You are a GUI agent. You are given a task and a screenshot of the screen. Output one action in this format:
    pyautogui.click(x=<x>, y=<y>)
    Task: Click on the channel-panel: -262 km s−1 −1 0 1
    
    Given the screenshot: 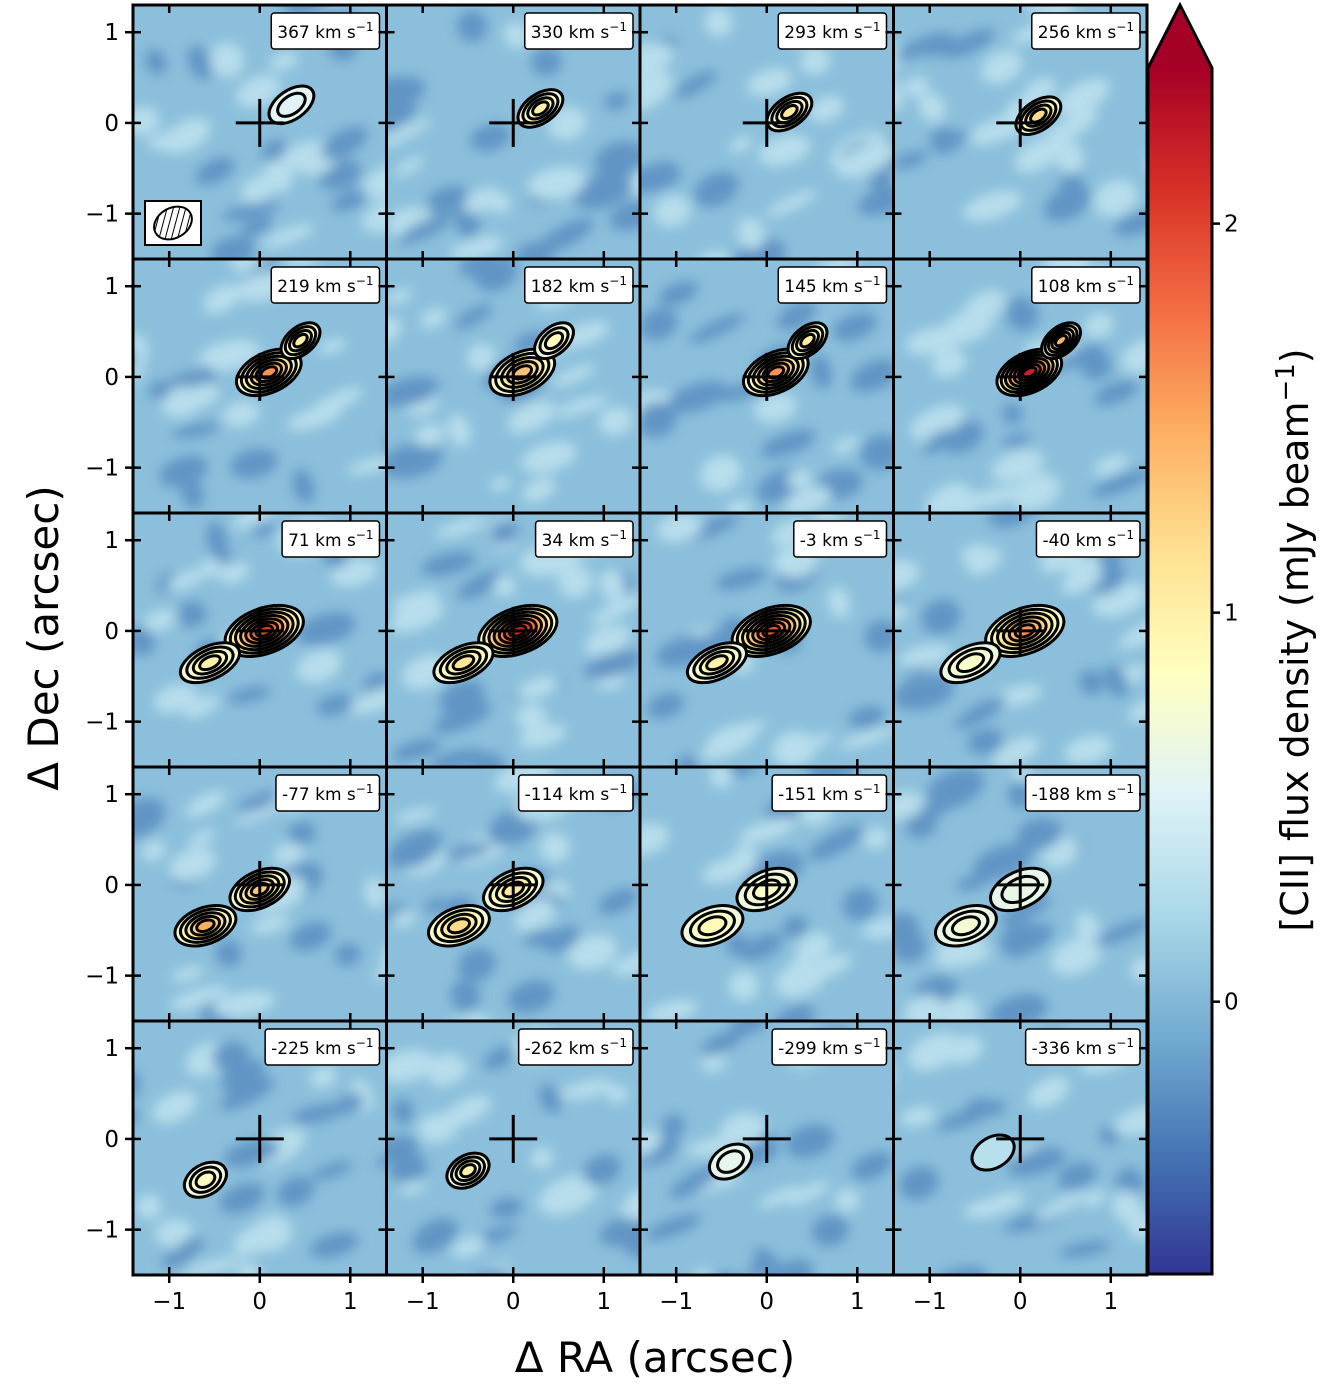 What is the action you would take?
    pyautogui.click(x=513, y=1167)
    